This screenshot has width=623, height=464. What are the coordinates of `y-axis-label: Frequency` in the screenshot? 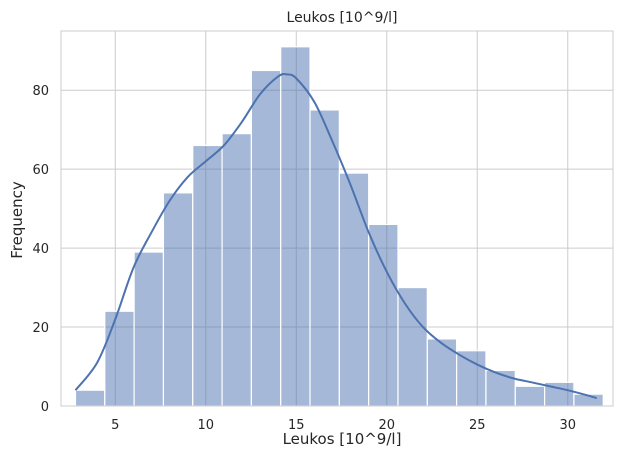 It's located at (17, 220).